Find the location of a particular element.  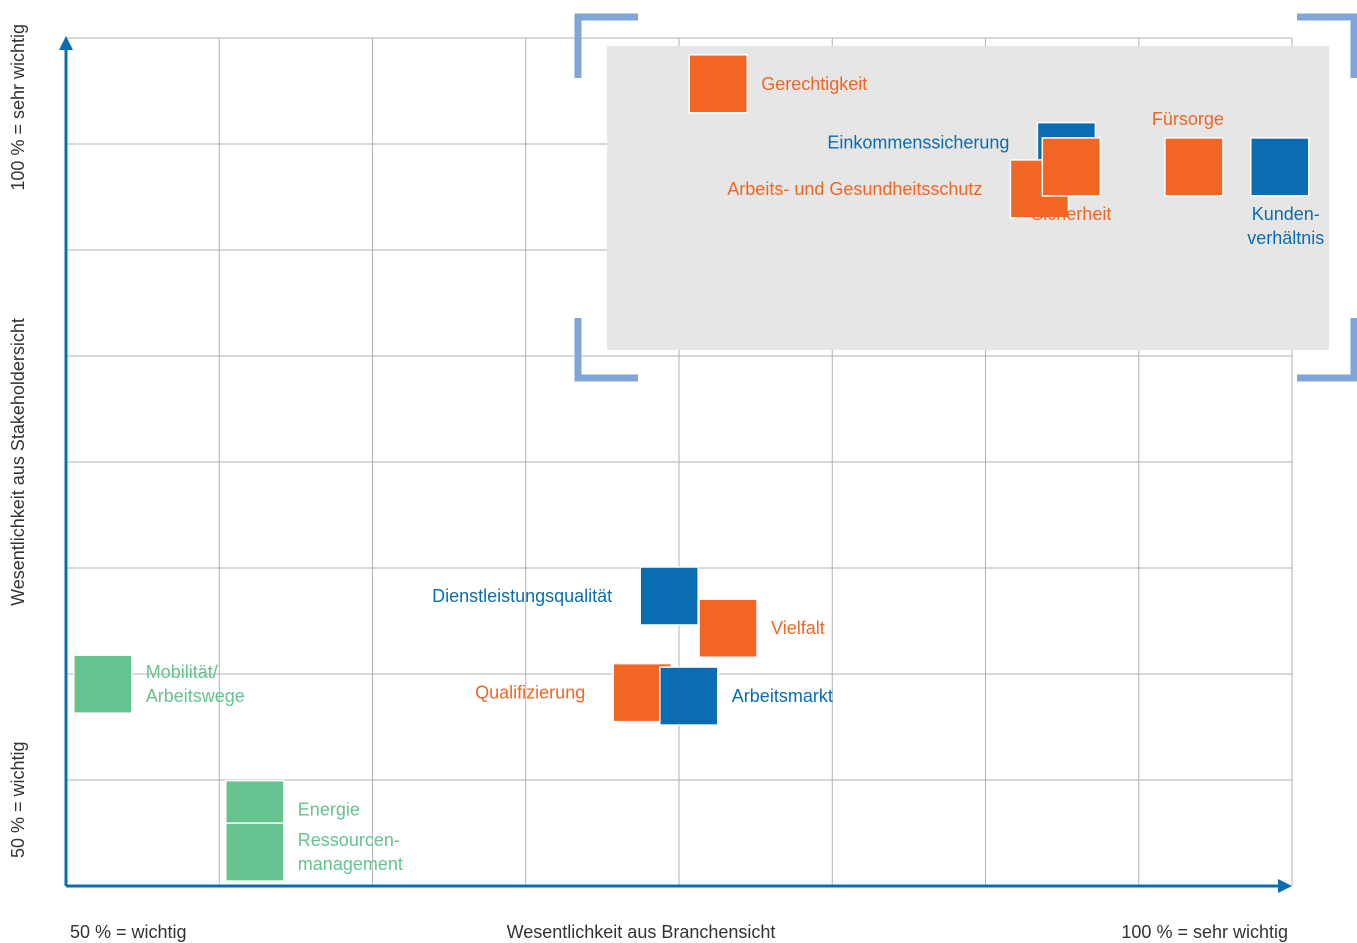

bracket-bottom-left is located at coordinates (606, 350).